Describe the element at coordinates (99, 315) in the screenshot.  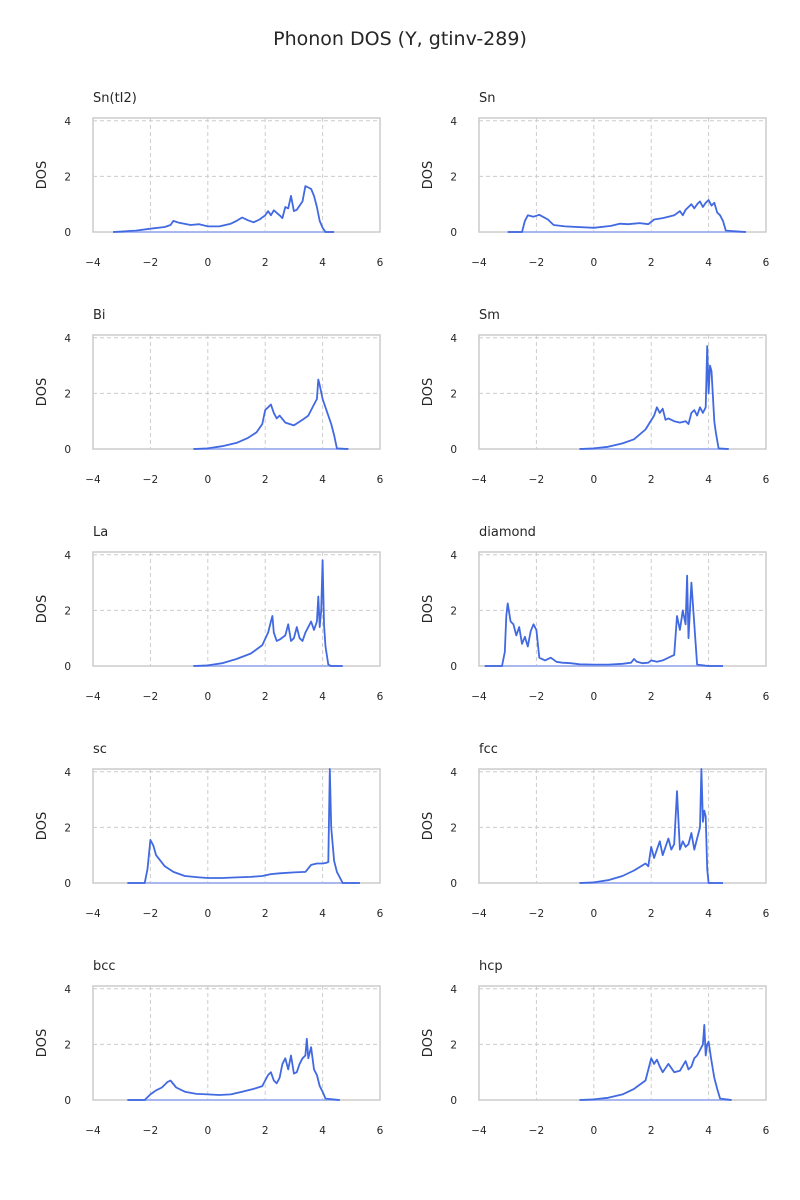
I see `panel-title: Bi` at that location.